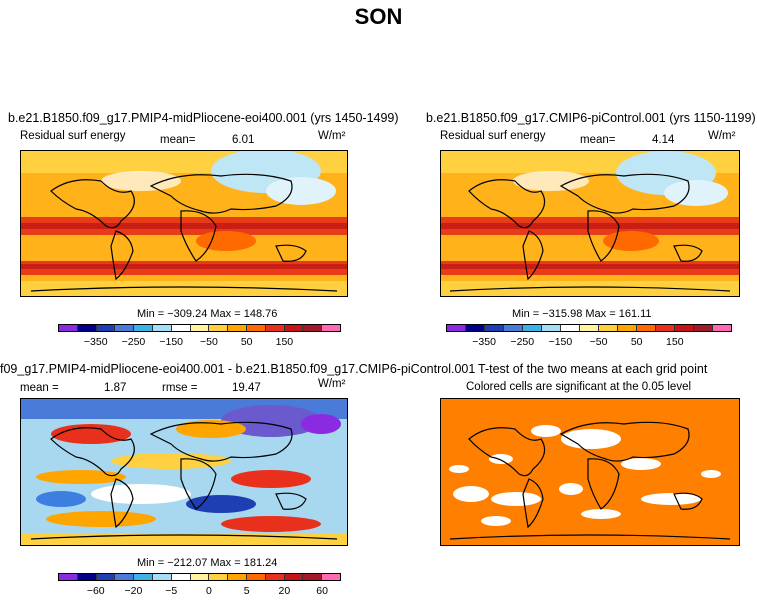  What do you see at coordinates (95, 591) in the screenshot?
I see `colorbar-tick-label: −60` at bounding box center [95, 591].